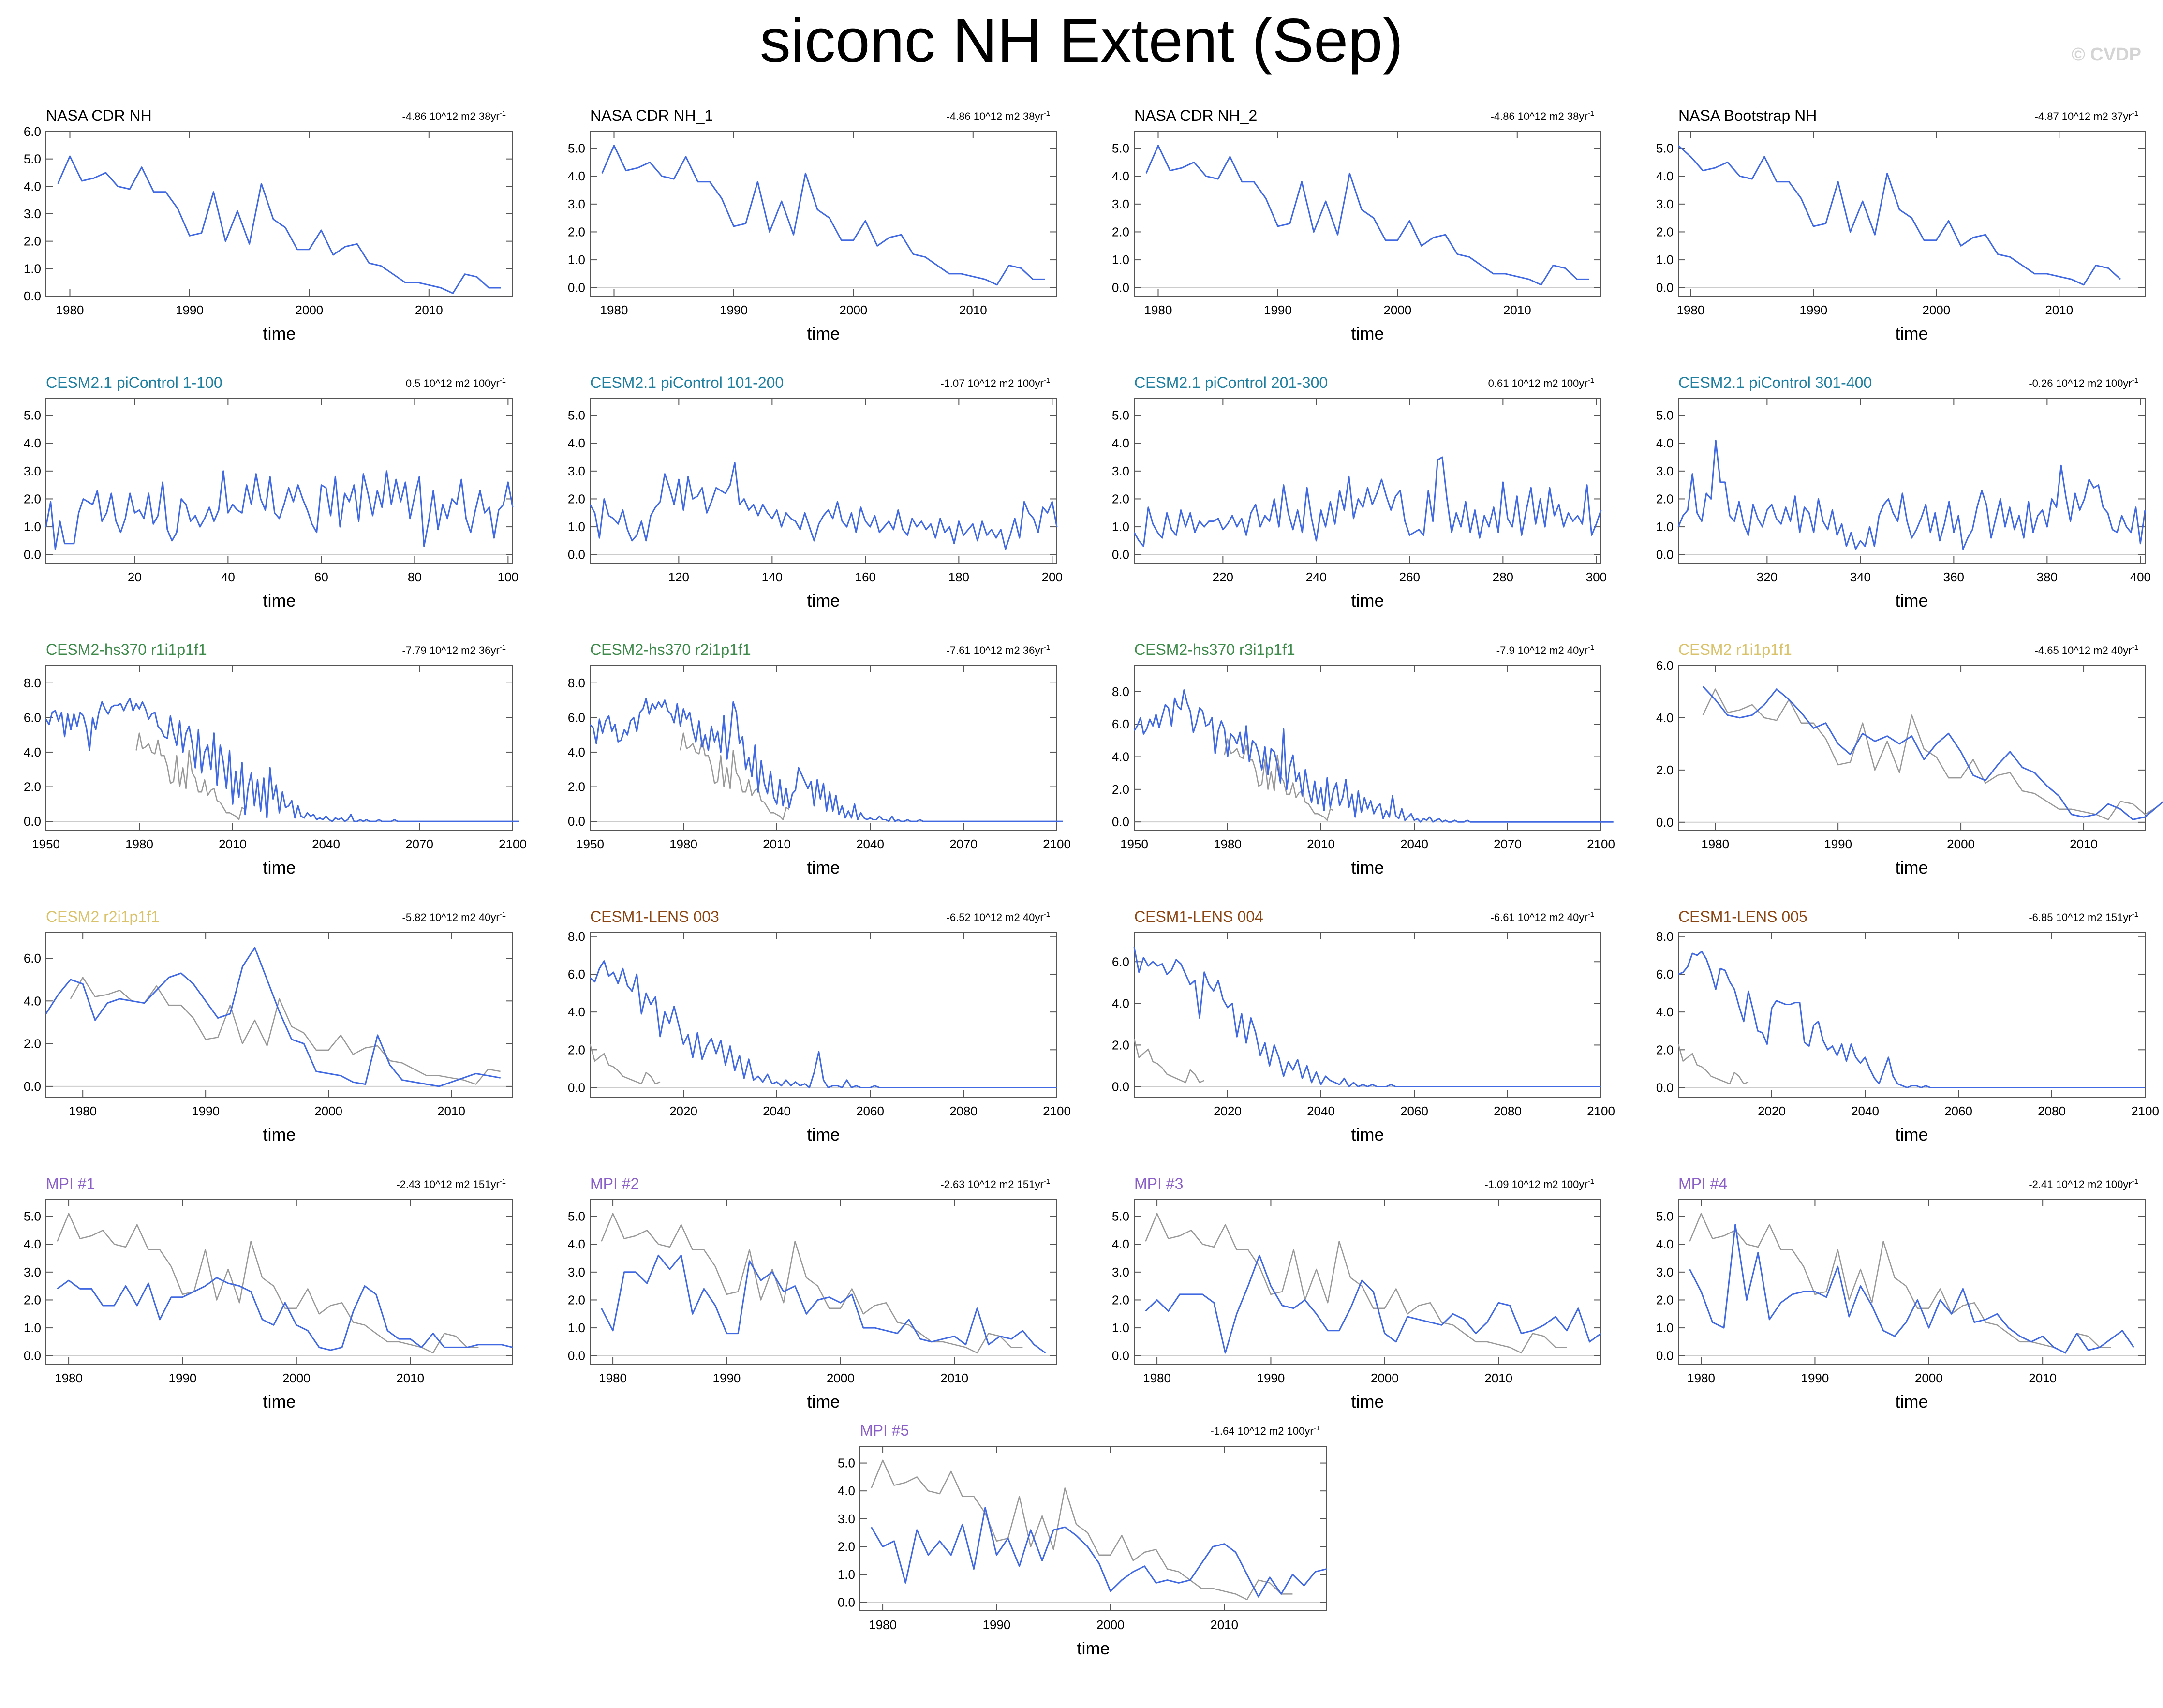 This screenshot has height=1708, width=2163. What do you see at coordinates (1120, 691) in the screenshot?
I see `y-tick-label: 8.0` at bounding box center [1120, 691].